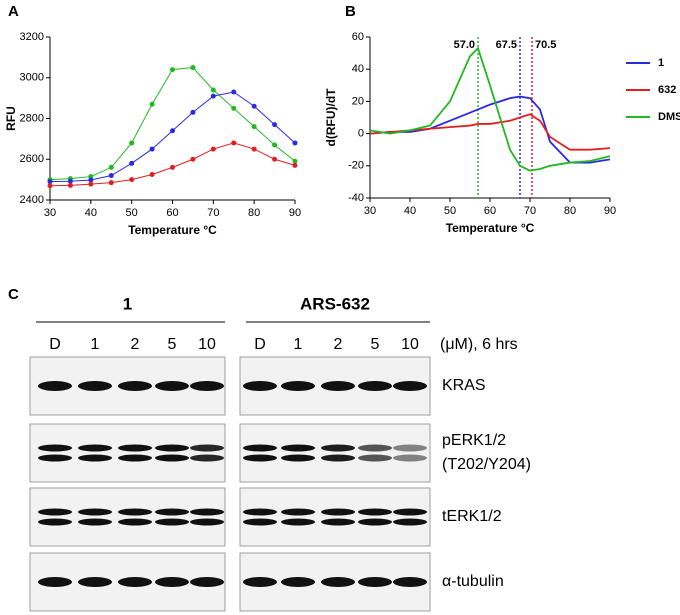 The image size is (680, 615). What do you see at coordinates (335, 303) in the screenshot?
I see `group-title: ARS-632` at bounding box center [335, 303].